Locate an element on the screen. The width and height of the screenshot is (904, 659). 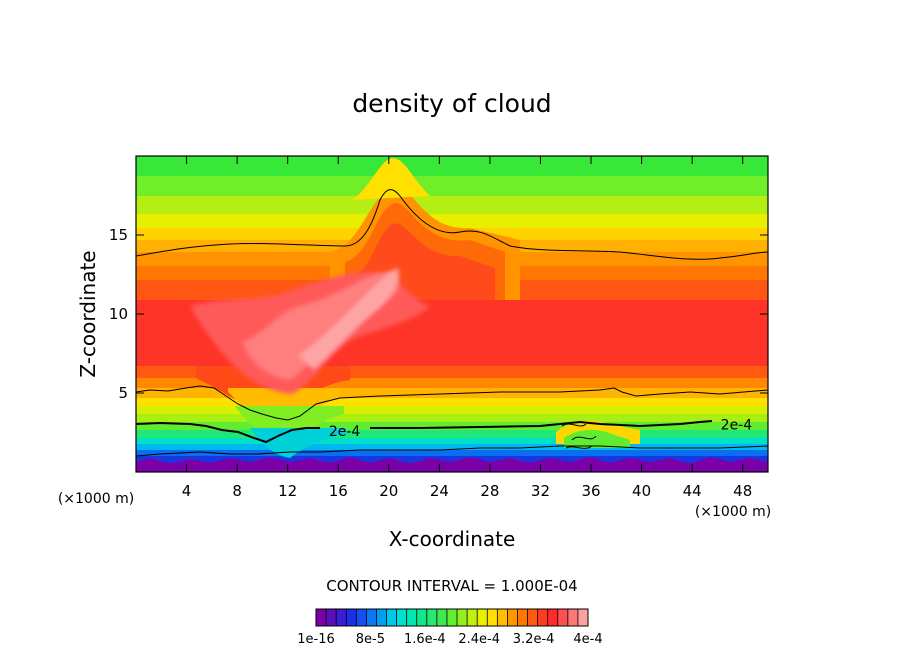
chart-title: density of cloud is located at coordinates (451, 103).